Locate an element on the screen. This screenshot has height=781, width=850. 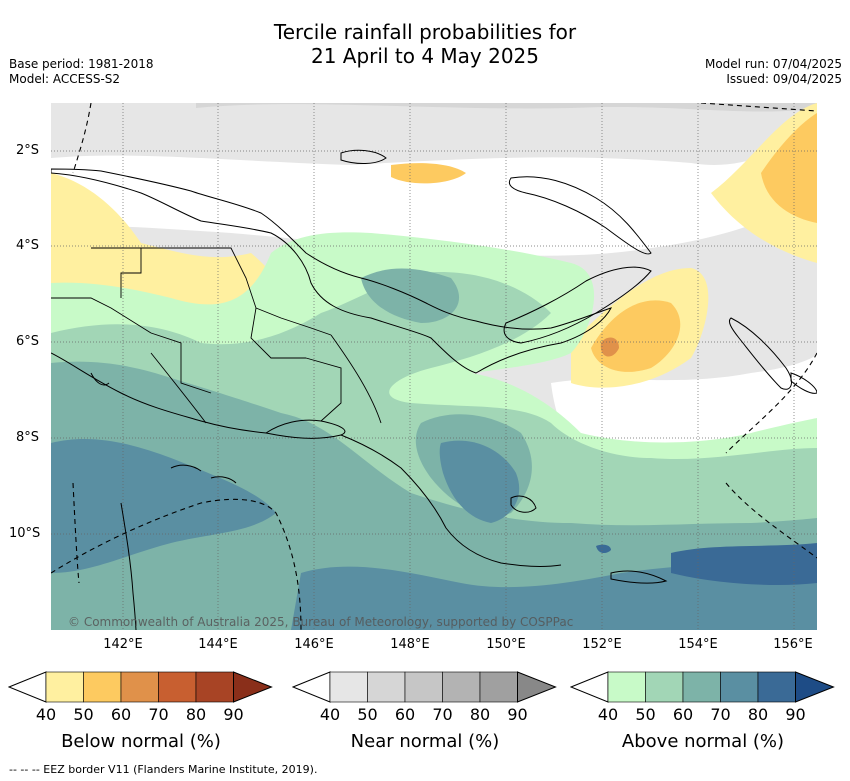
new-britain is located at coordinates (577, 305).